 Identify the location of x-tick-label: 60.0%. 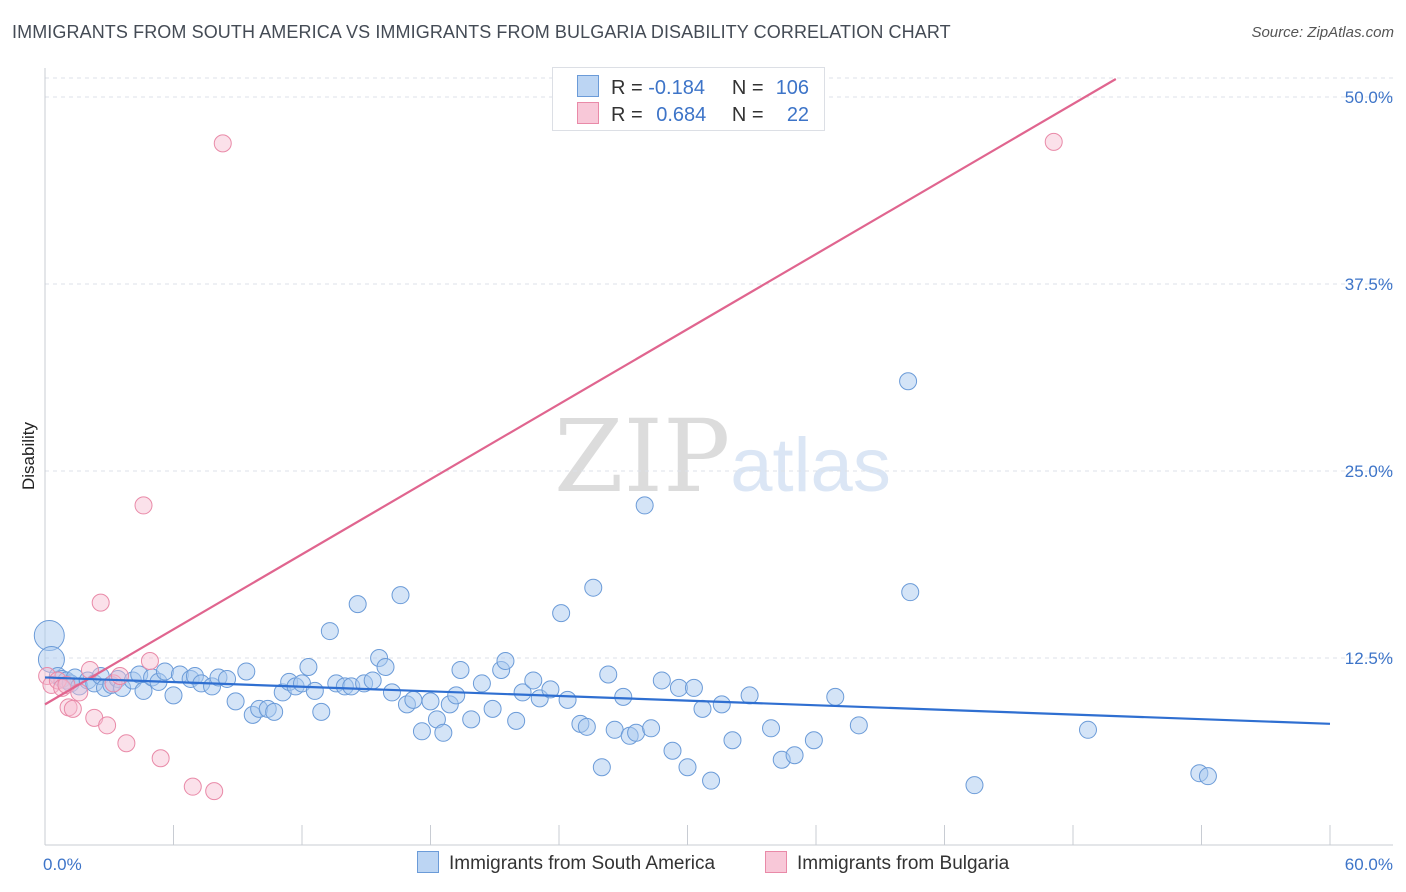
(1369, 864).